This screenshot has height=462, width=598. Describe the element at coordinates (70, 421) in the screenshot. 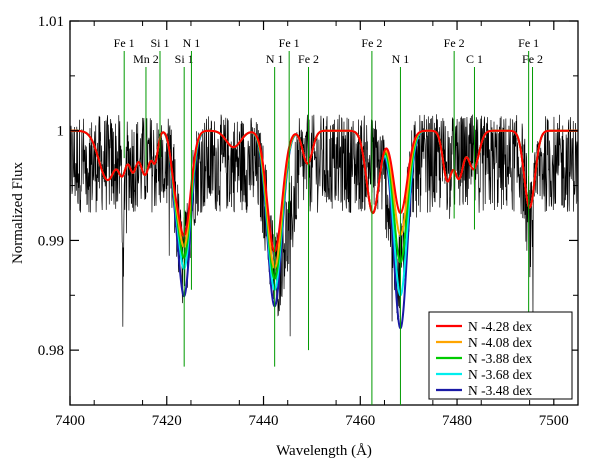

I see `x-tick-label: 7400` at that location.